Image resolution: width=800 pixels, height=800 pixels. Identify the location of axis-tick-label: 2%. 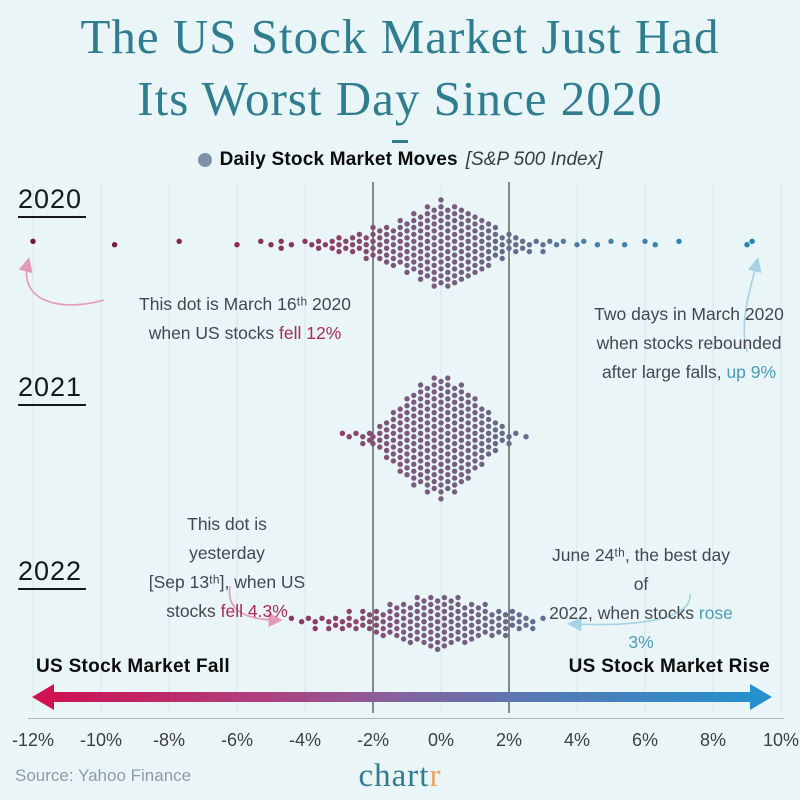
(508, 740).